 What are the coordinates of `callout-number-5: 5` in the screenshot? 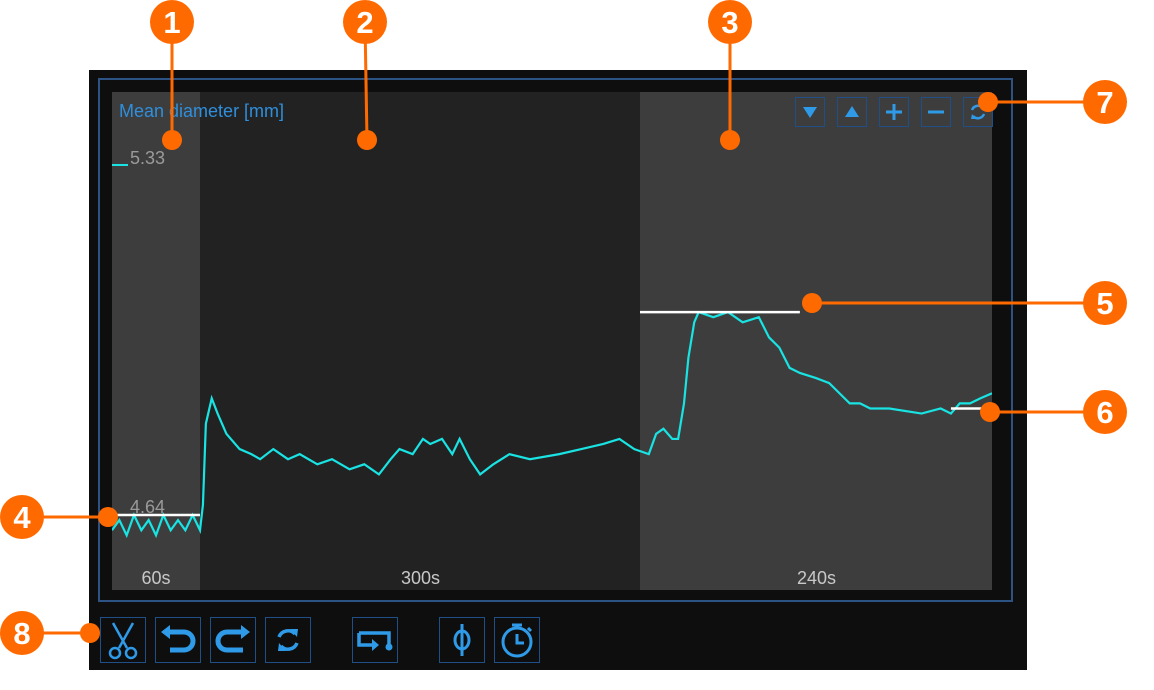 It's located at (1104, 303).